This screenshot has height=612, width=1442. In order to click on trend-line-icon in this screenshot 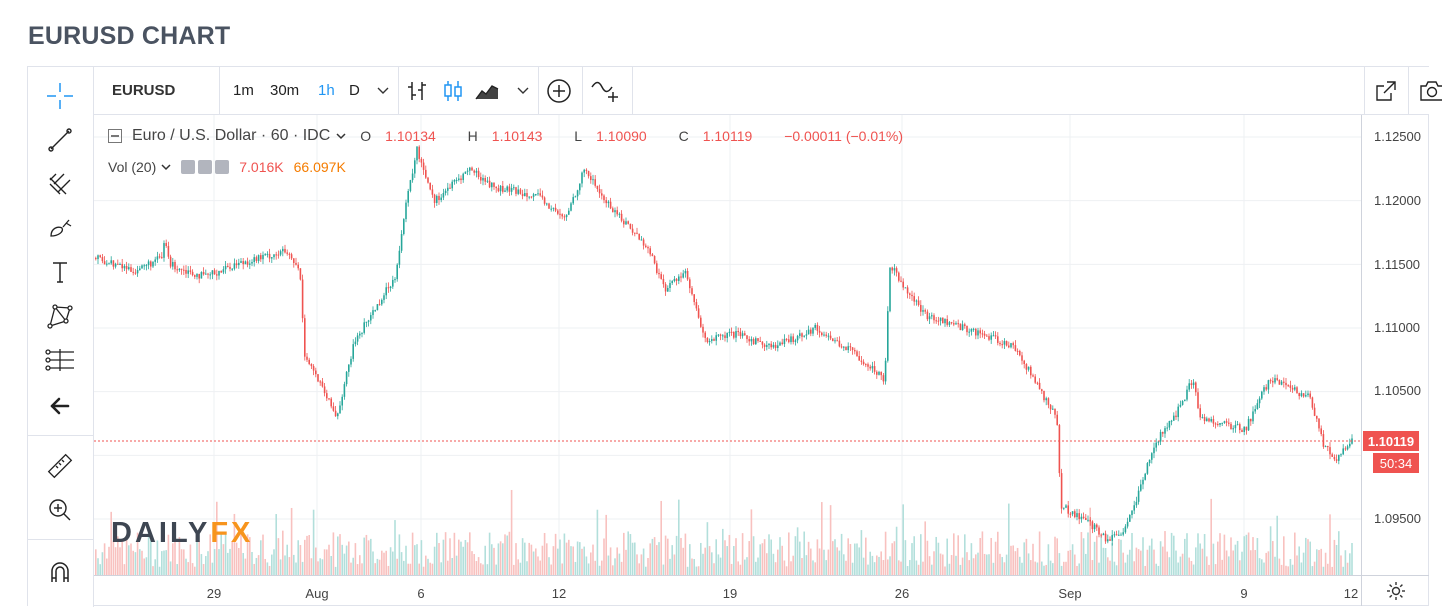, I will do `click(60, 140)`.